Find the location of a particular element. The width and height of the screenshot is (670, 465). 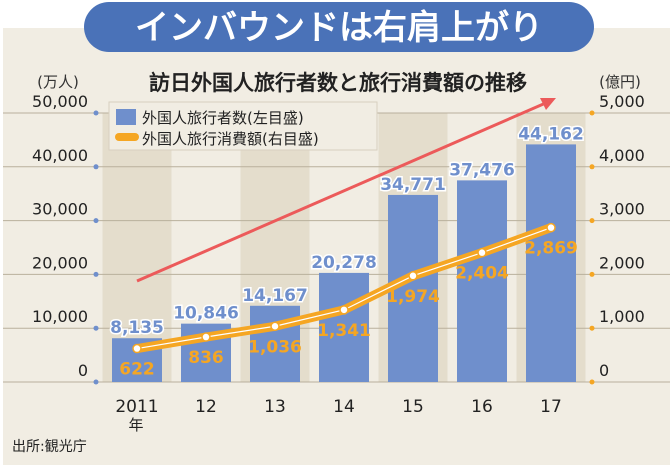

right-tick-label: 5,000 is located at coordinates (622, 101).